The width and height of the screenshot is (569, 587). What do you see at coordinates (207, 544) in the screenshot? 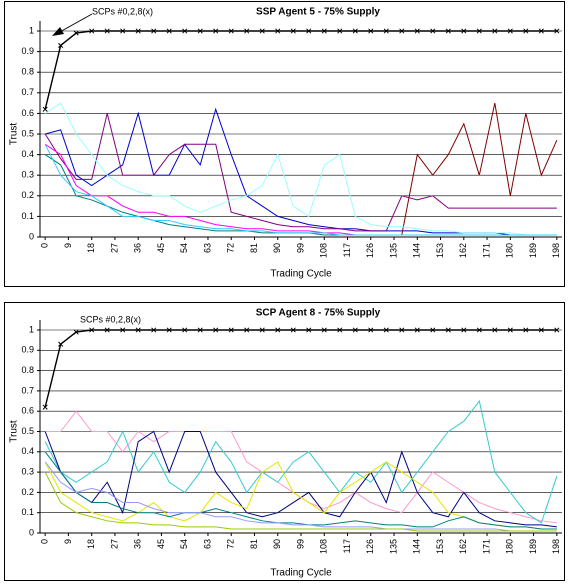
I see `x-tick-label: 63` at bounding box center [207, 544].